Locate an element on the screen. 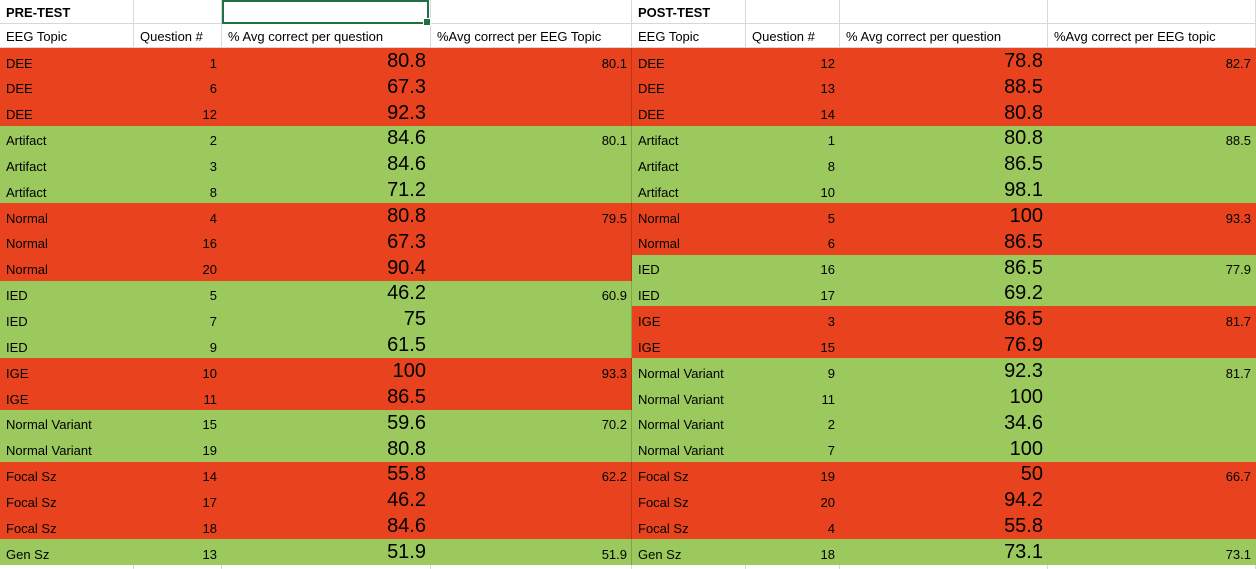  avg-correct-topic-cell: 60.9 is located at coordinates (614, 296).